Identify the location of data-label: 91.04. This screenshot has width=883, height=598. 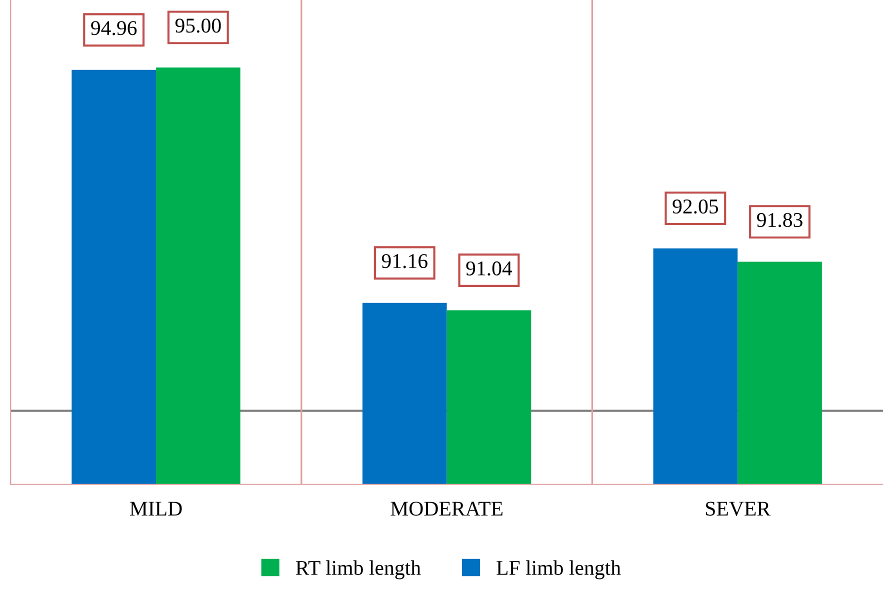
(489, 268).